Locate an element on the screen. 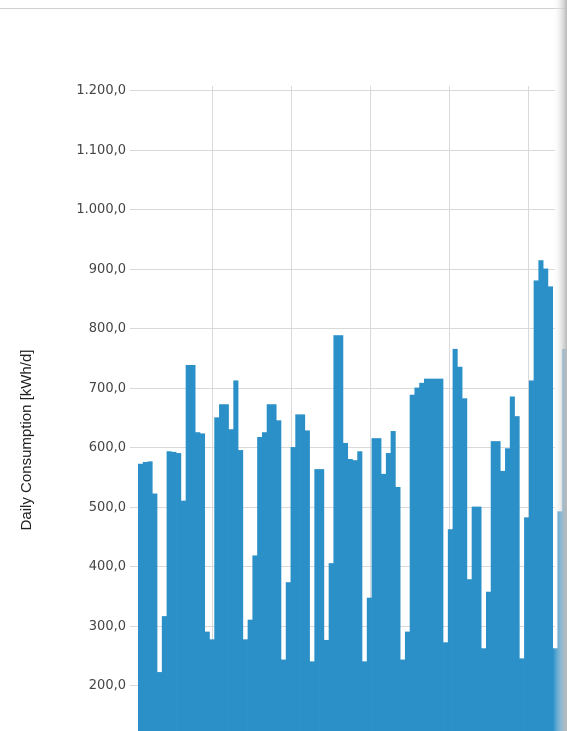 The height and width of the screenshot is (731, 567). y-tick-label: 300,0 is located at coordinates (107, 626).